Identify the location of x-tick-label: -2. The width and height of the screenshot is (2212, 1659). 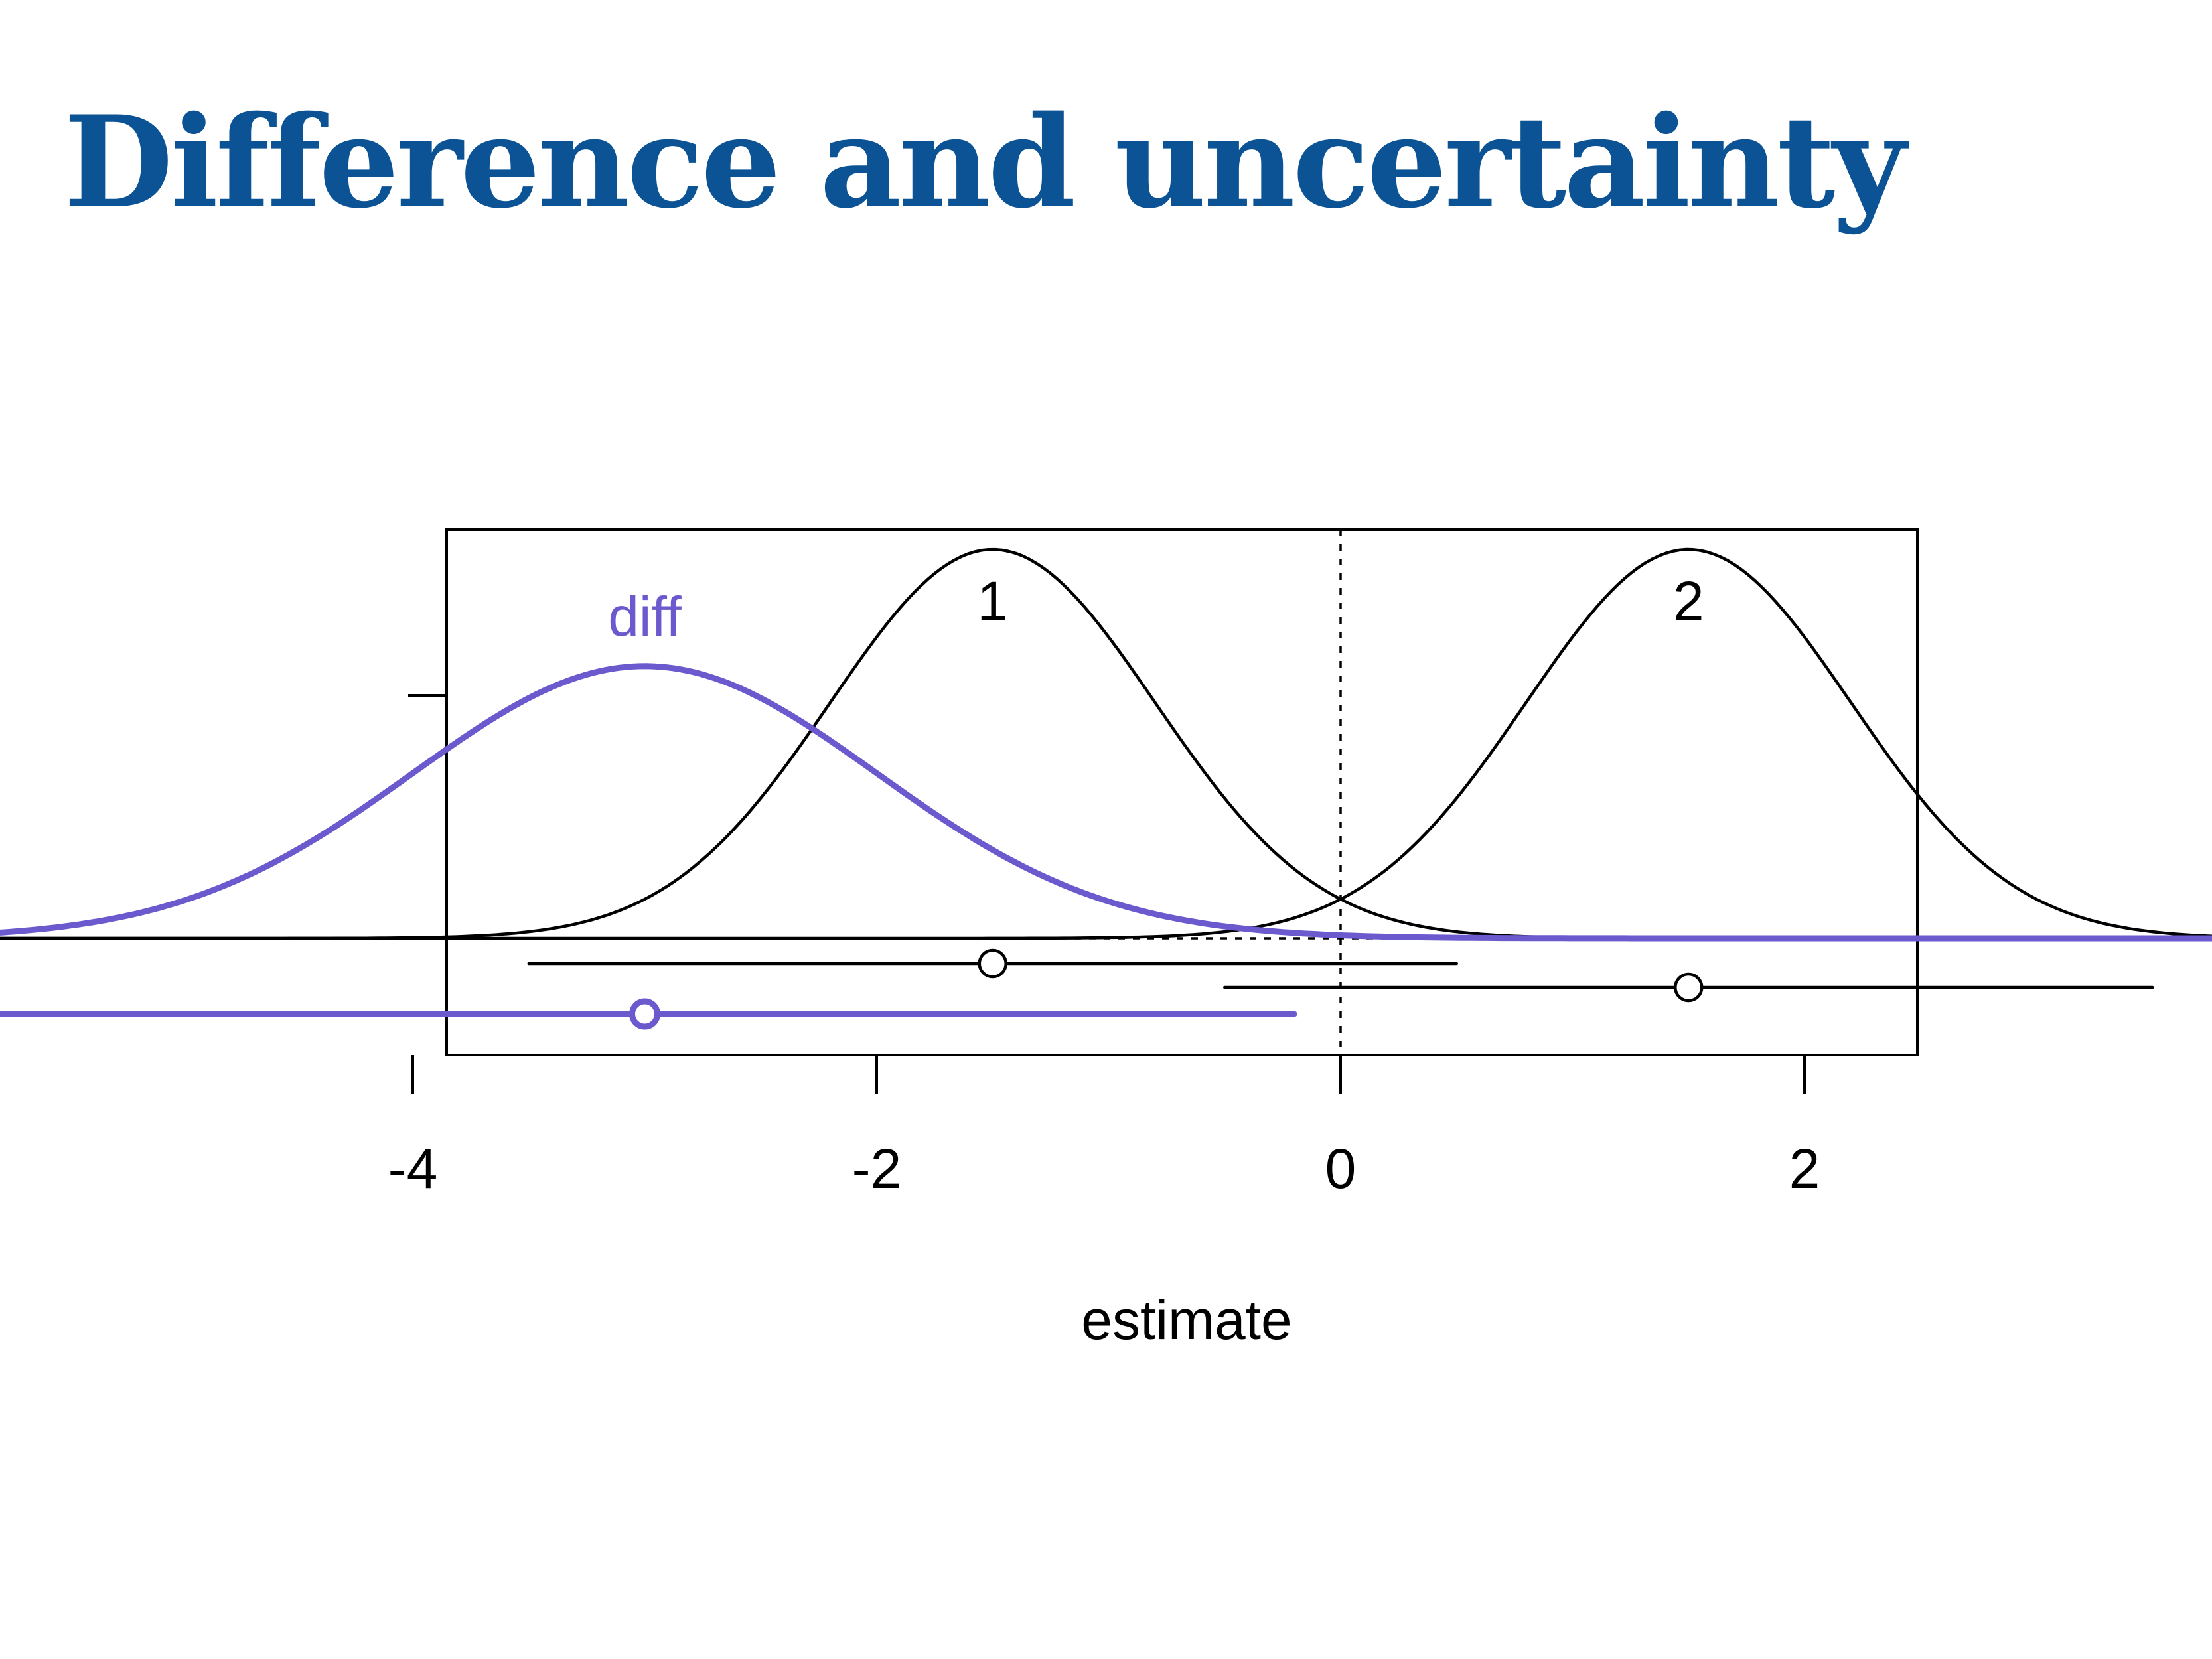
(877, 1168).